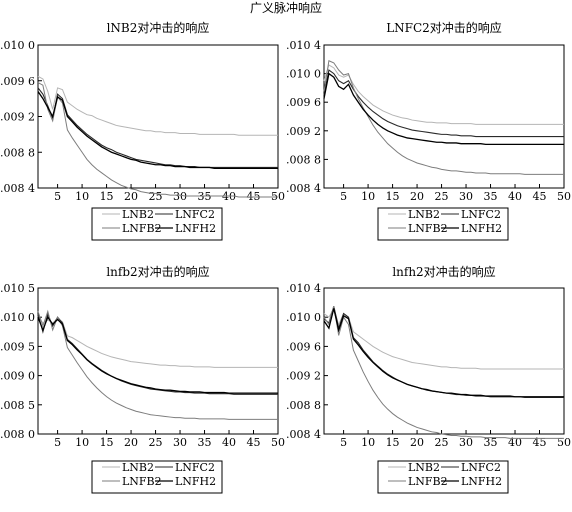 This screenshot has height=512, width=572. Describe the element at coordinates (157, 271) in the screenshot. I see `chart-title: lnfb2对冲击的响应` at that location.